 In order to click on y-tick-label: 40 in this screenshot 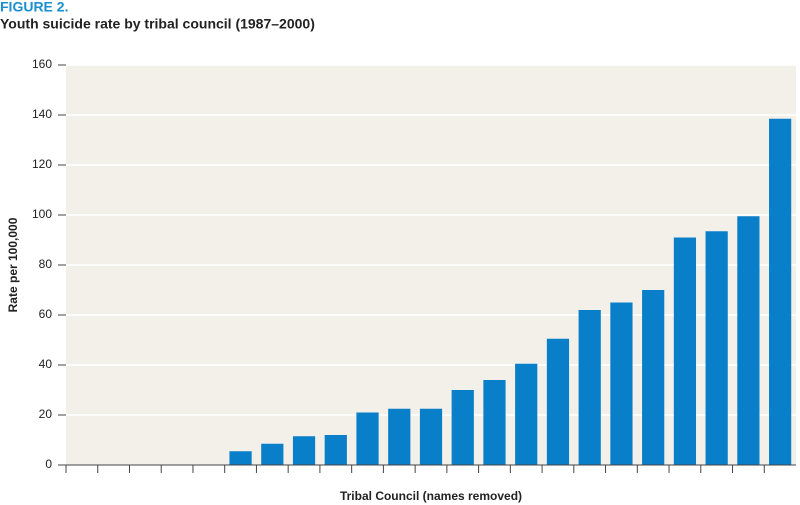, I will do `click(46, 364)`.